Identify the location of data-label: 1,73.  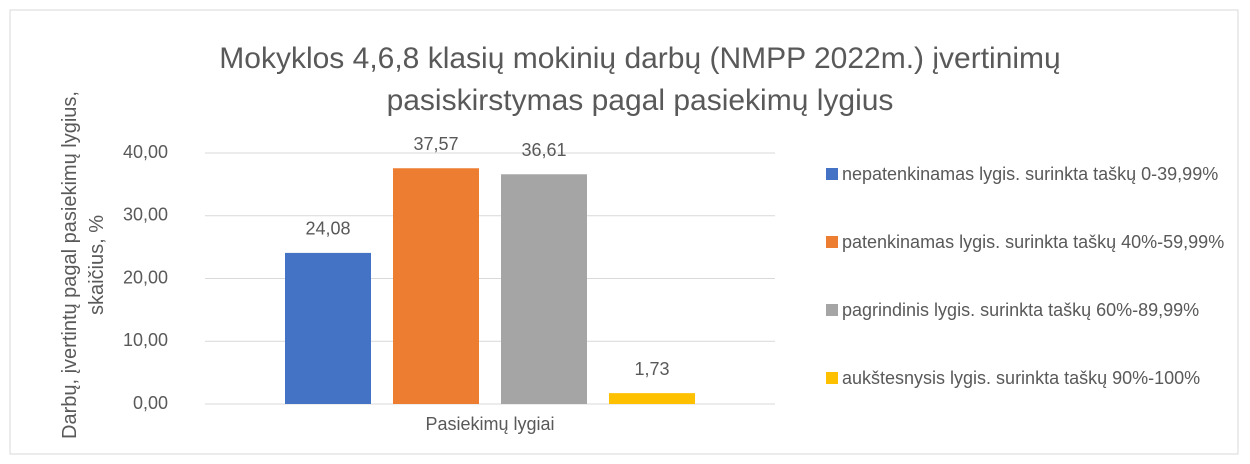
(651, 369).